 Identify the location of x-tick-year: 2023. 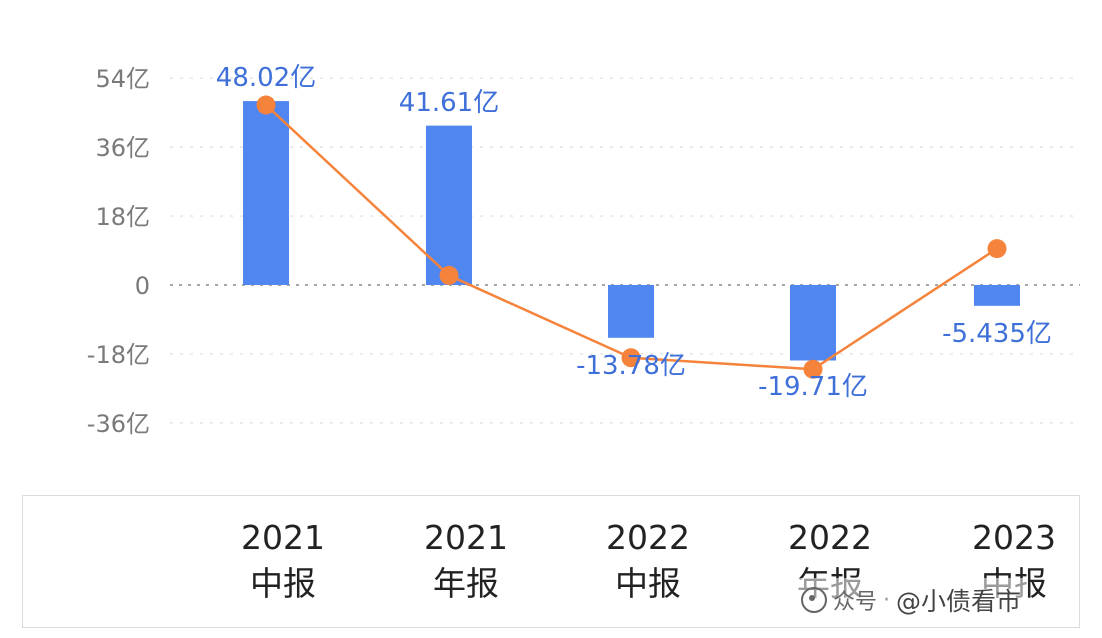
(1014, 537).